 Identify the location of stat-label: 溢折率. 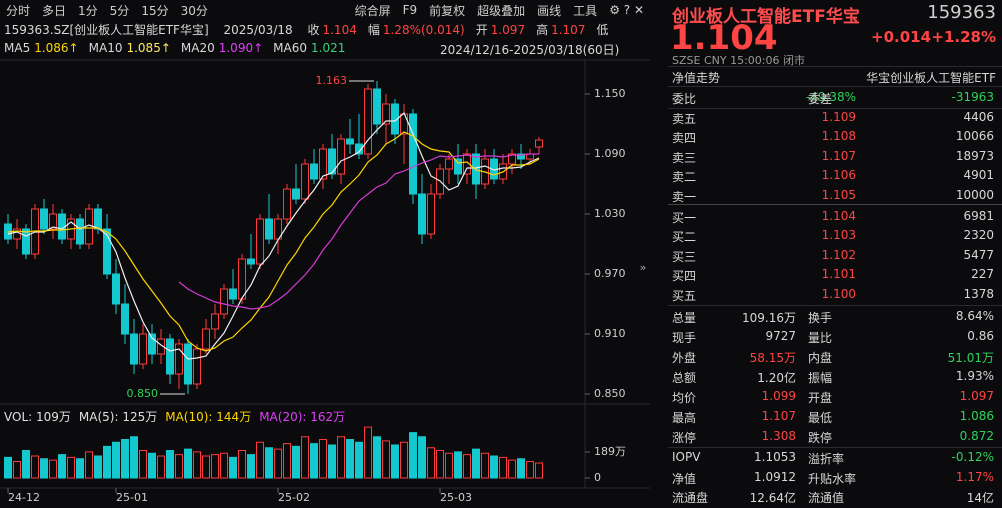
(826, 459).